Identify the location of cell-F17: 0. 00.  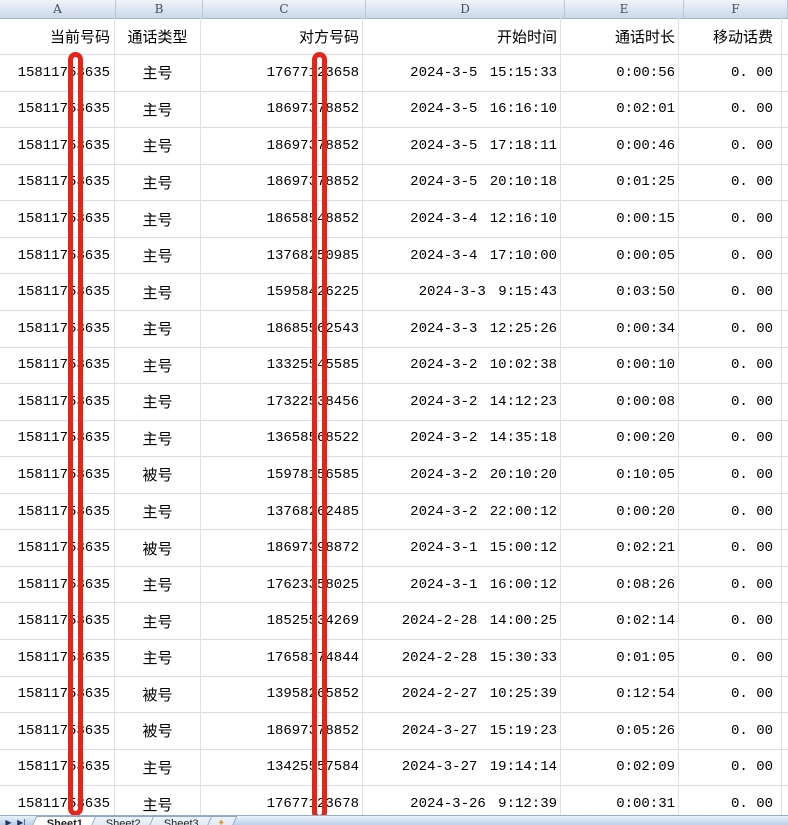
(730, 621).